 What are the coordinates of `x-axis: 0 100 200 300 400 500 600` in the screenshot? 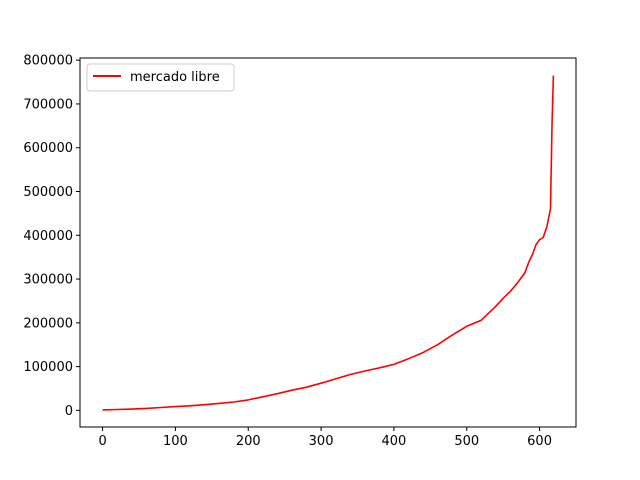 It's located at (325, 438).